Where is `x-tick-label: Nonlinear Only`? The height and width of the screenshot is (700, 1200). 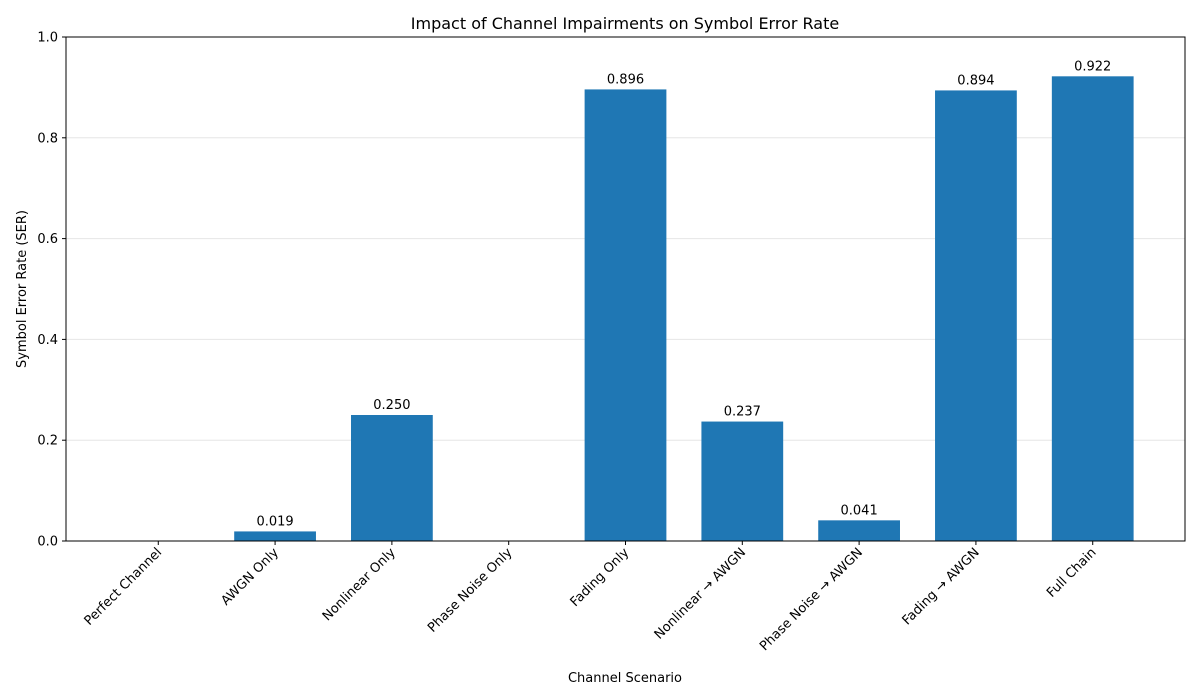 x-tick-label: Nonlinear Only is located at coordinates (359, 584).